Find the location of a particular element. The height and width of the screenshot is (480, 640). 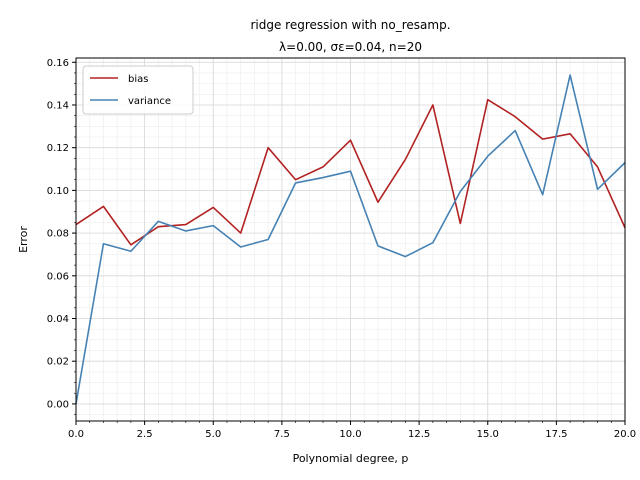

x-tick-label: 15.0 is located at coordinates (488, 434).